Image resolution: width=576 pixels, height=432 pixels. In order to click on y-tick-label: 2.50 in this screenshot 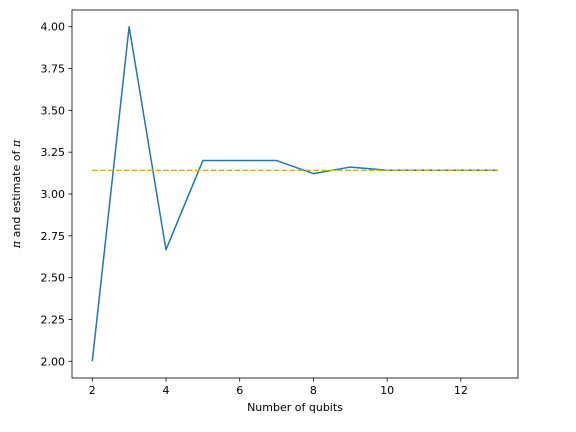, I will do `click(53, 278)`.